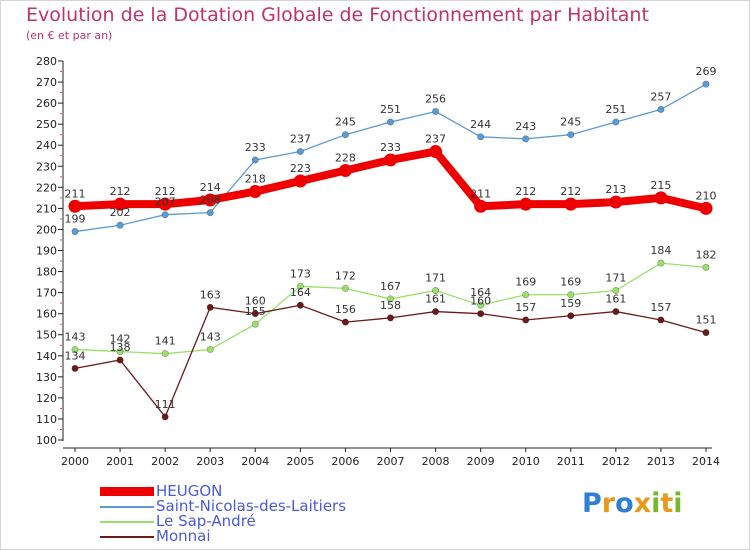  Describe the element at coordinates (660, 250) in the screenshot. I see `data-label-le-sap-andr-: 184` at that location.